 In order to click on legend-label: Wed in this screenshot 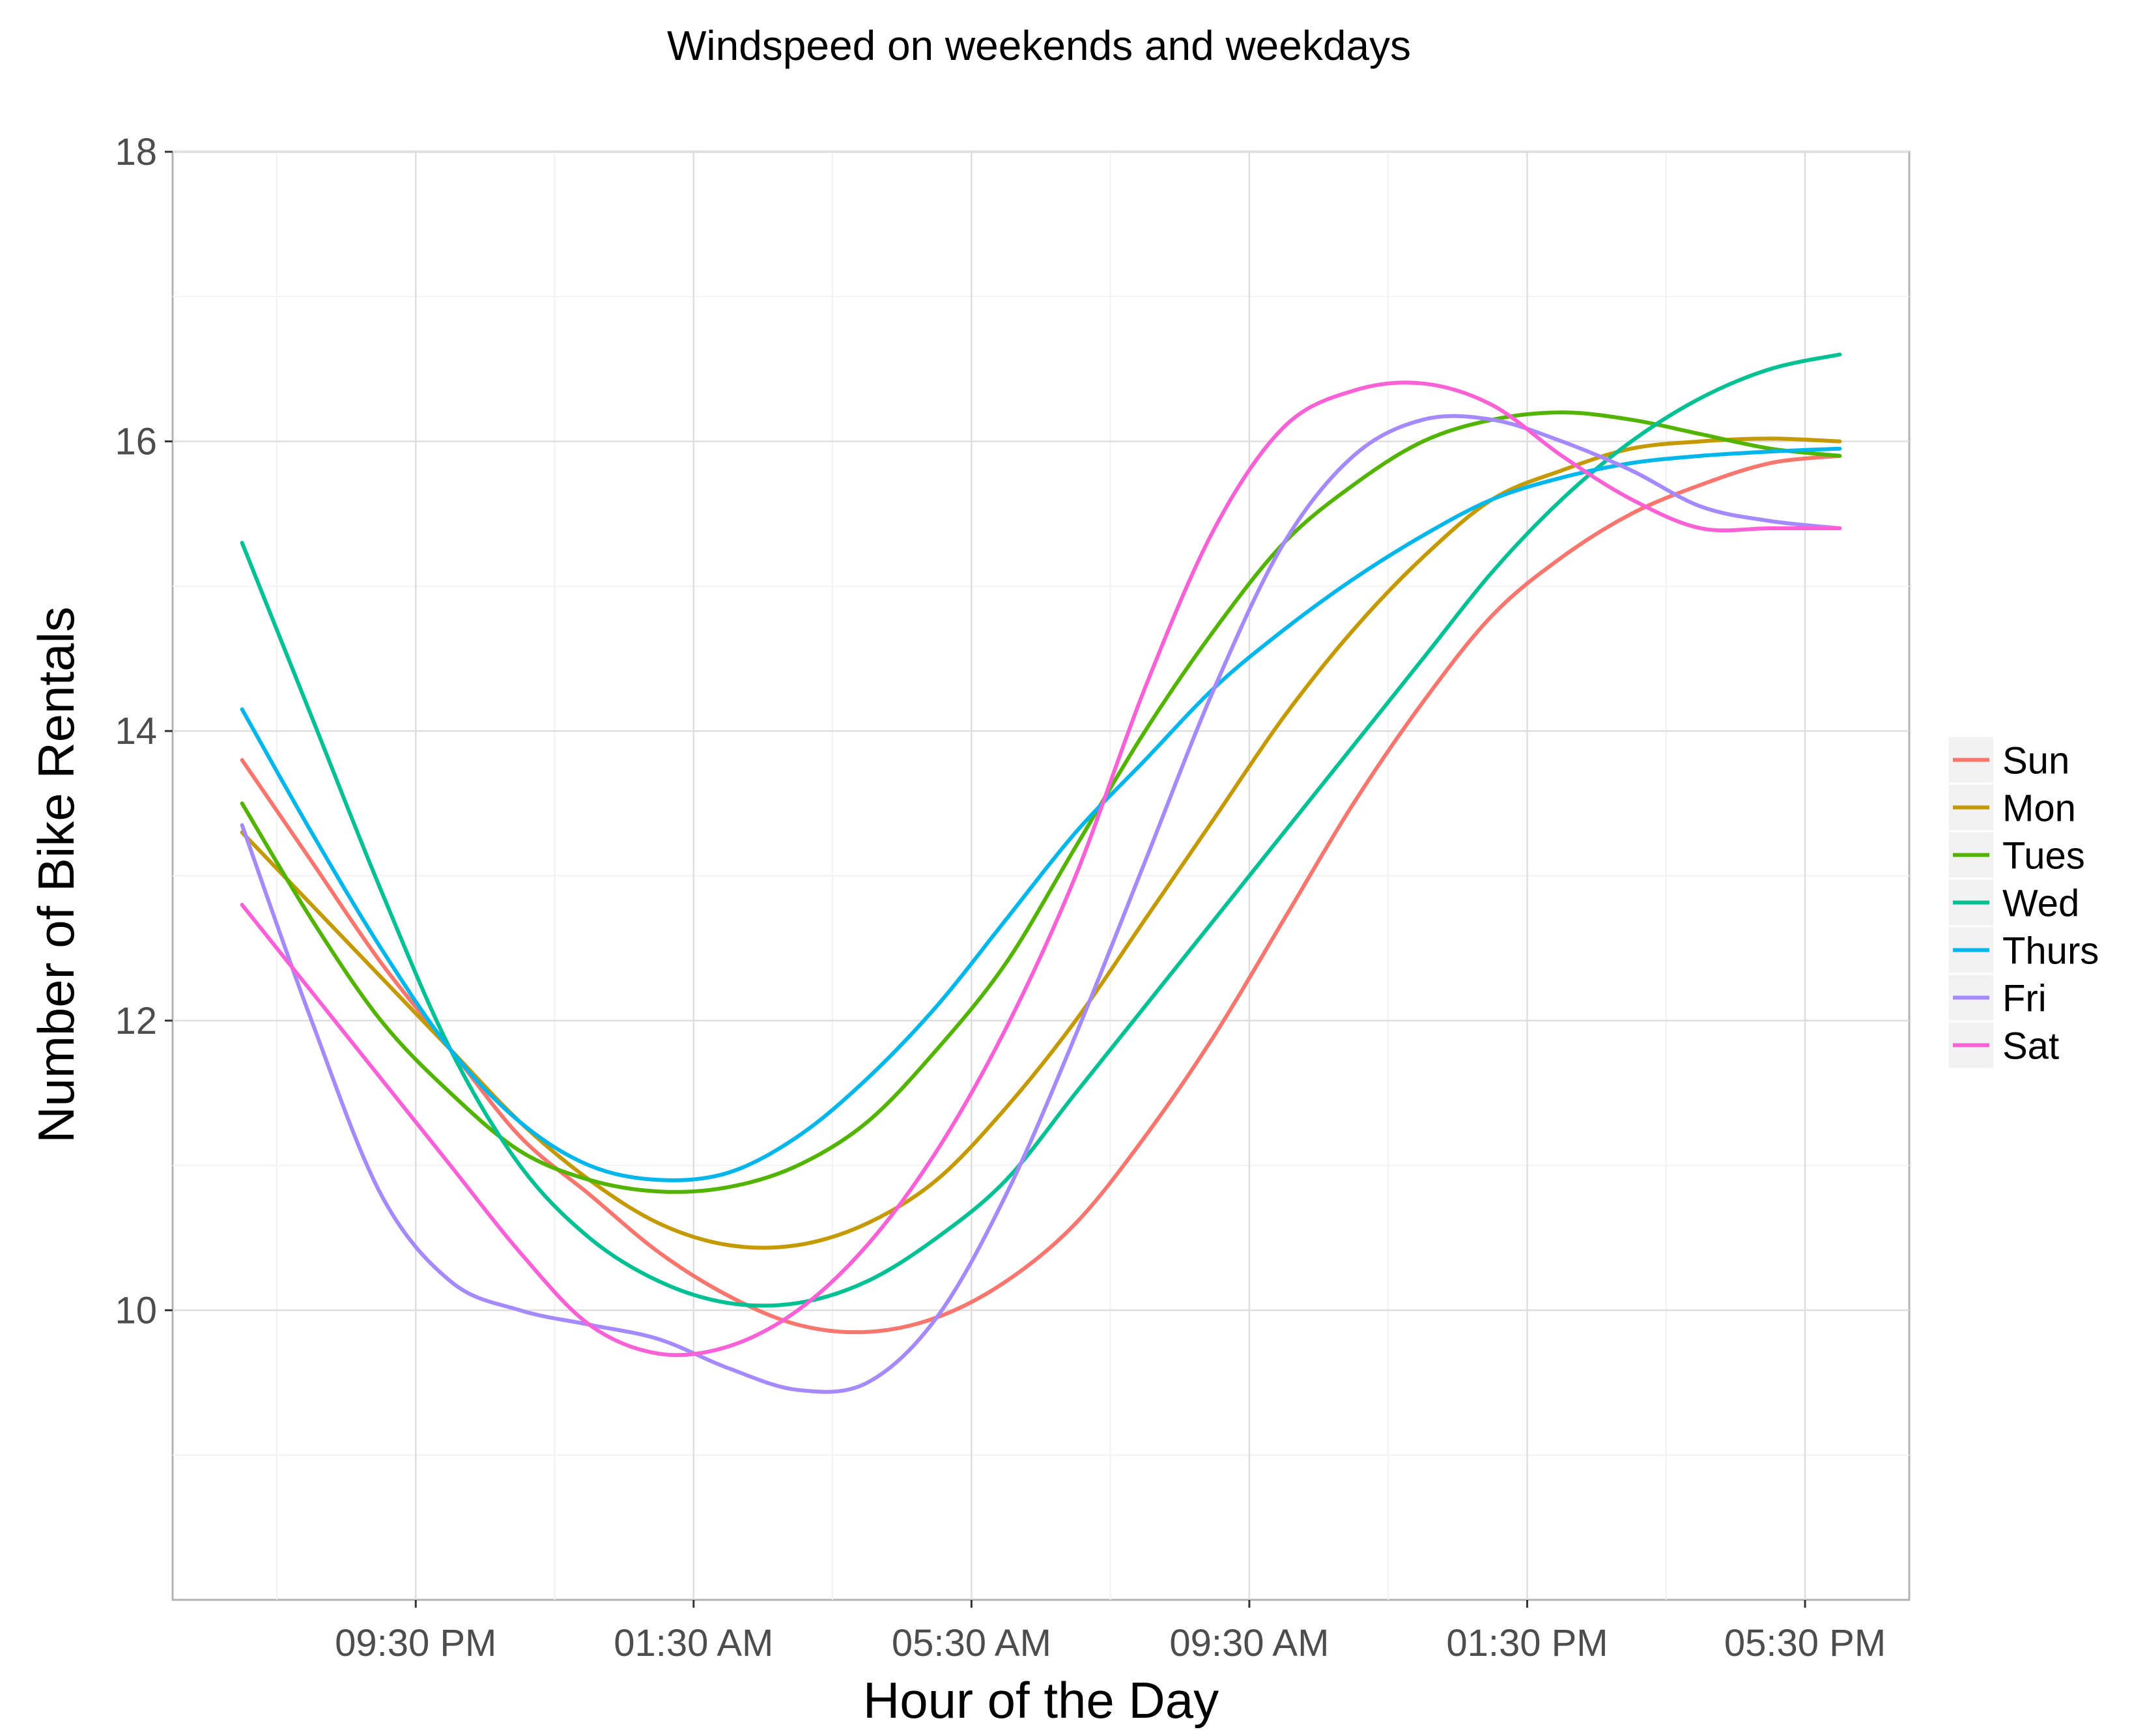, I will do `click(2041, 904)`.